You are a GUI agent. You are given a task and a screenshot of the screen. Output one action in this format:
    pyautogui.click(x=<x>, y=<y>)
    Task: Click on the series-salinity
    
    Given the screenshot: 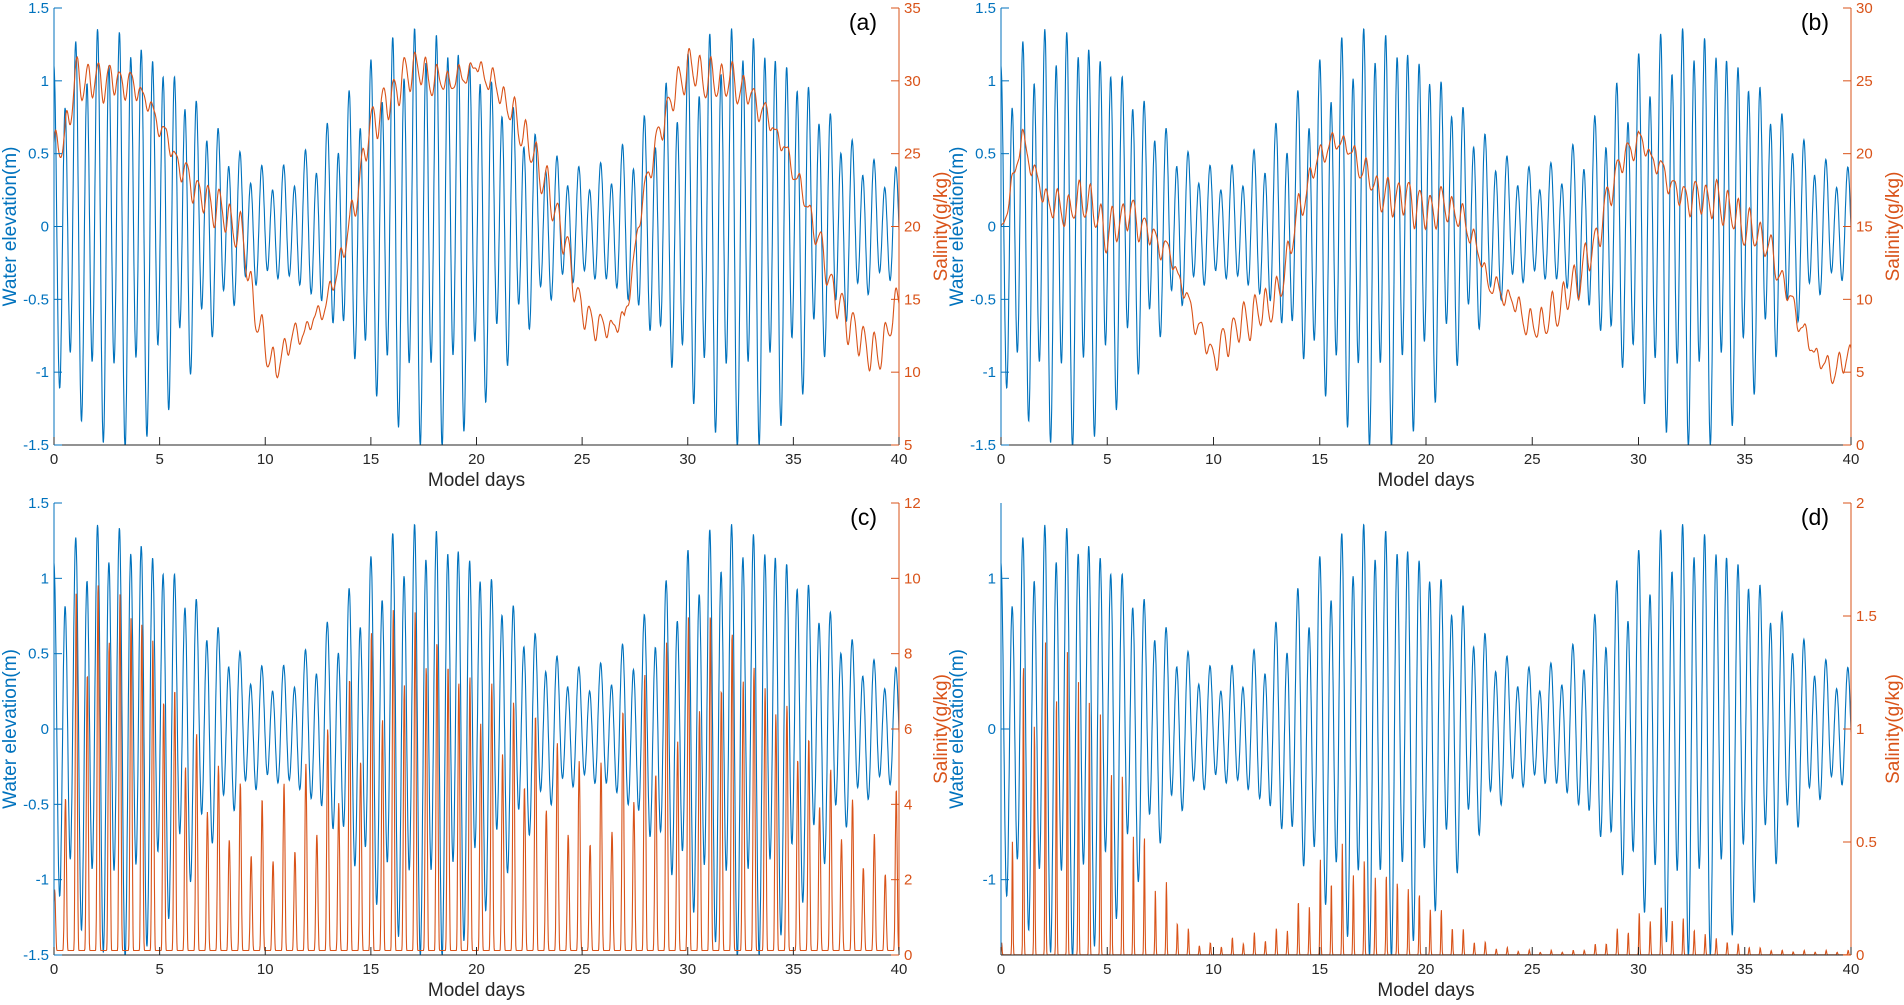 What is the action you would take?
    pyautogui.click(x=1426, y=256)
    